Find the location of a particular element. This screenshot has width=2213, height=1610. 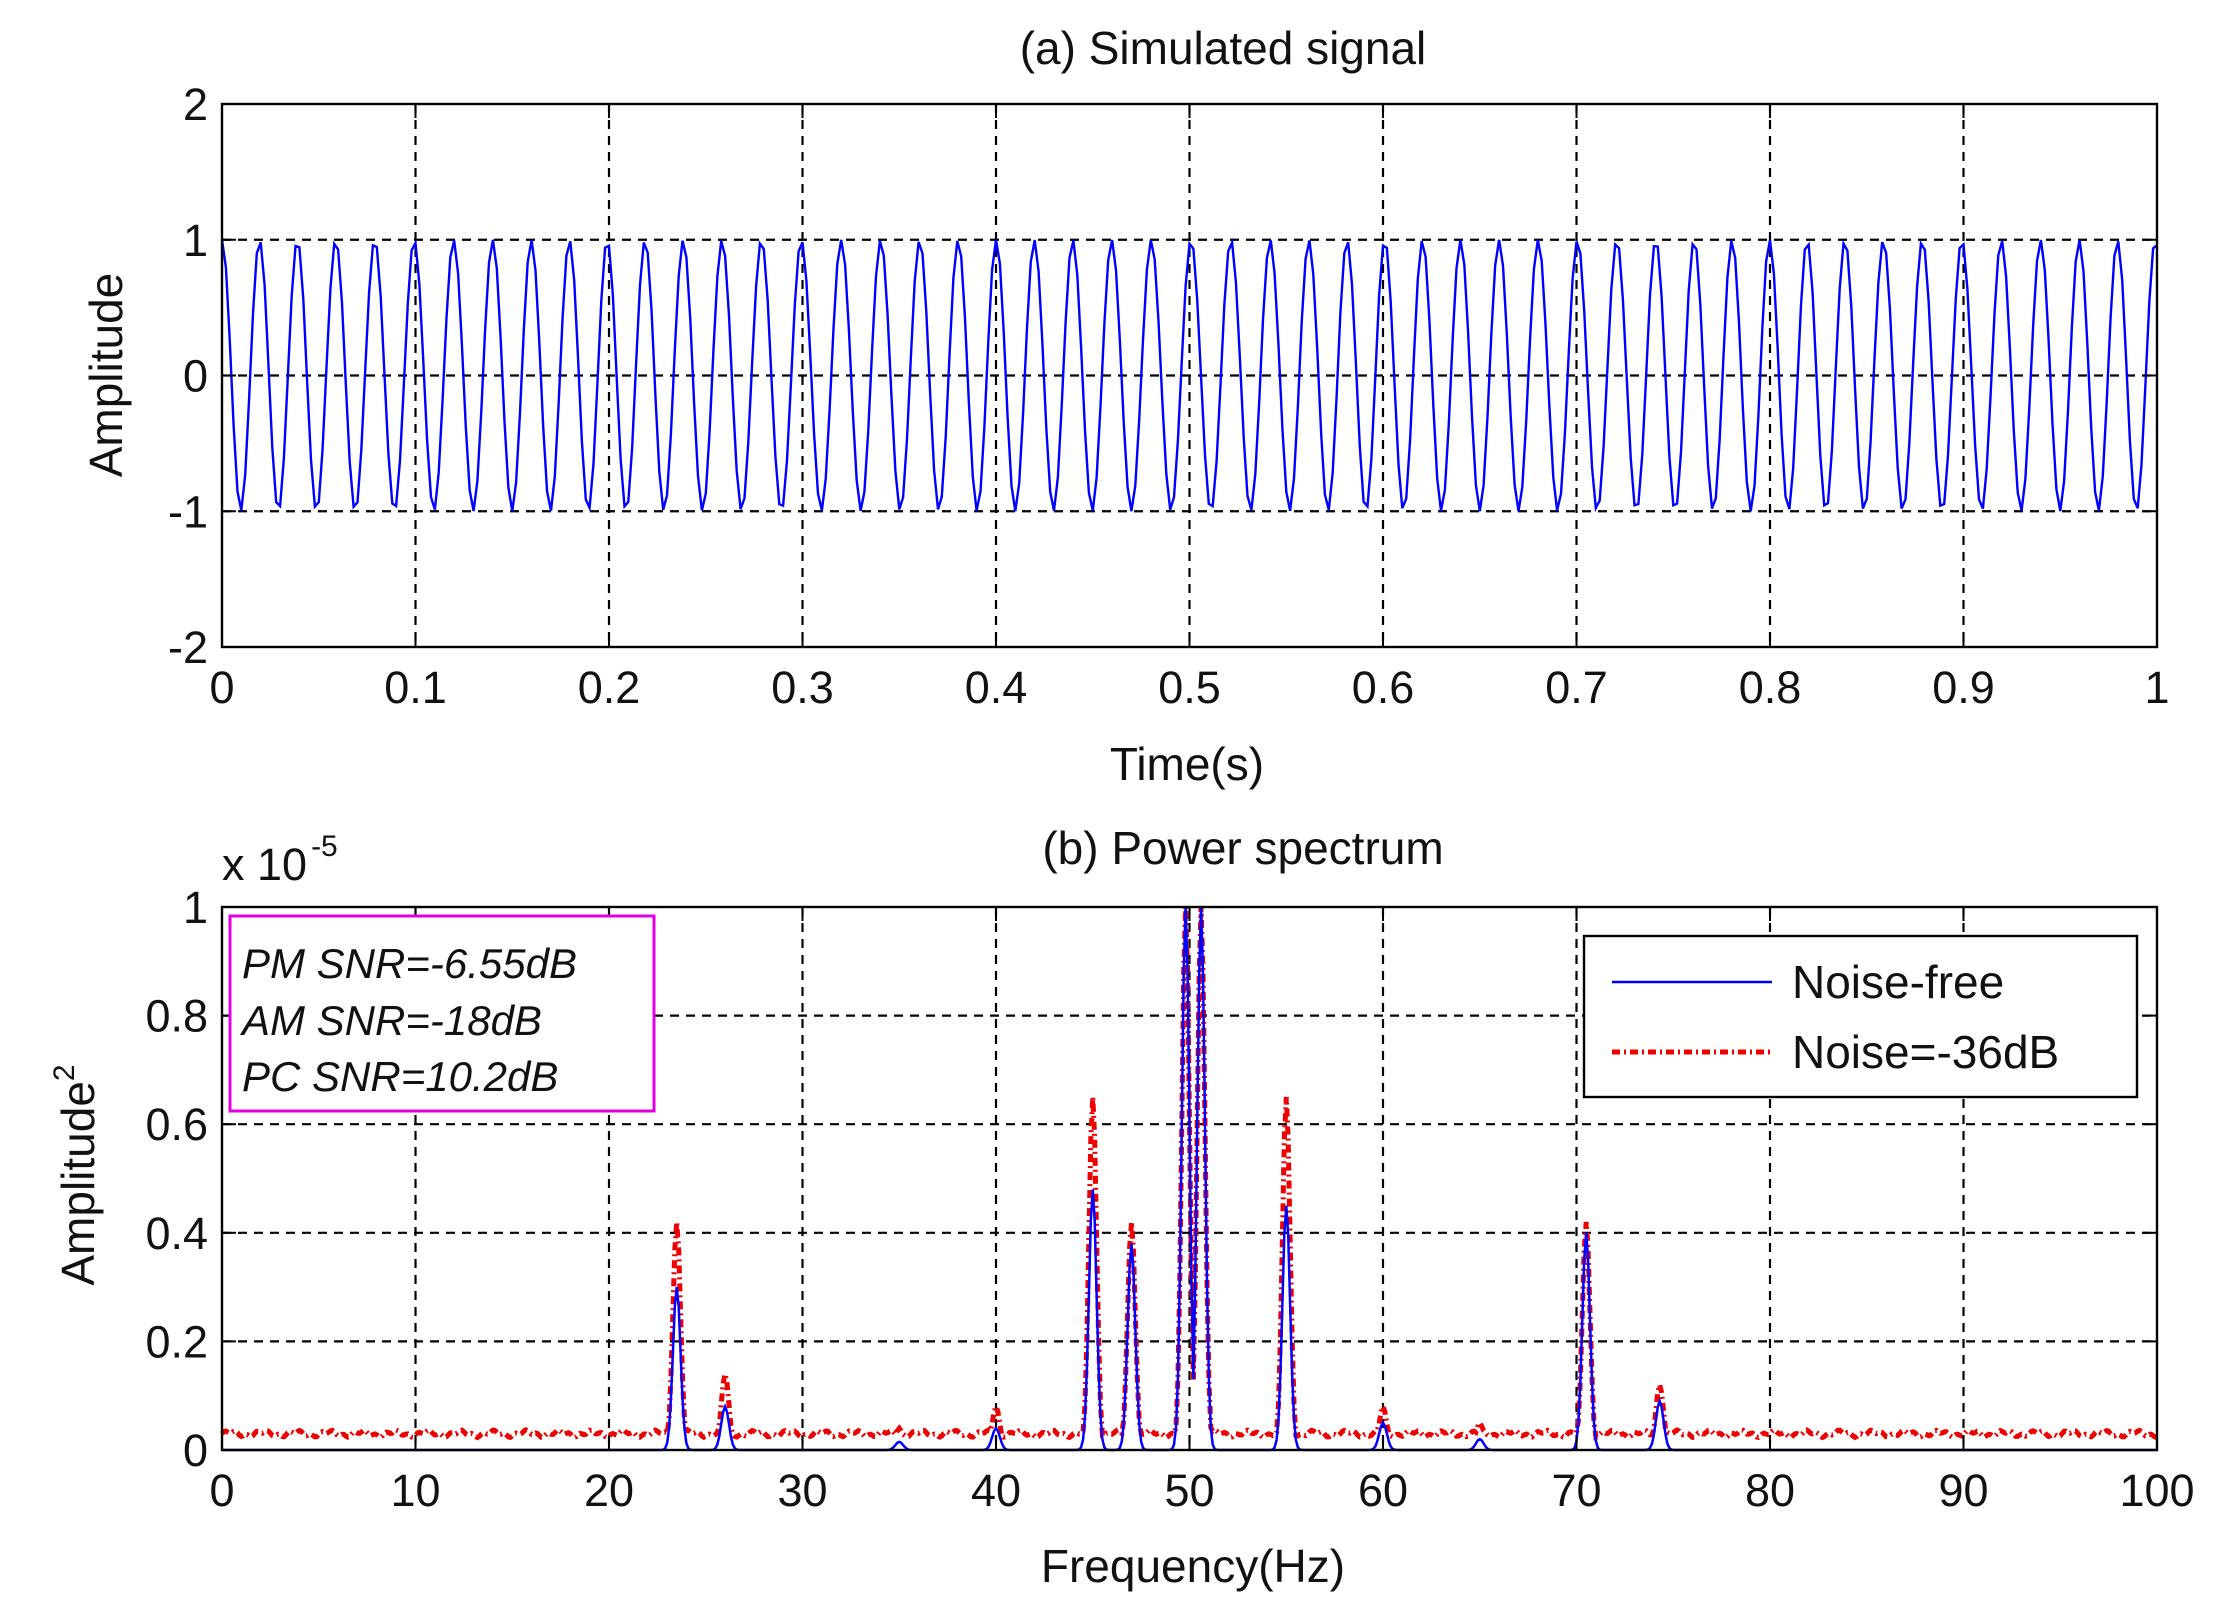

panel-b-y-axis-label: Amplitude2 is located at coordinates (76, 1174).